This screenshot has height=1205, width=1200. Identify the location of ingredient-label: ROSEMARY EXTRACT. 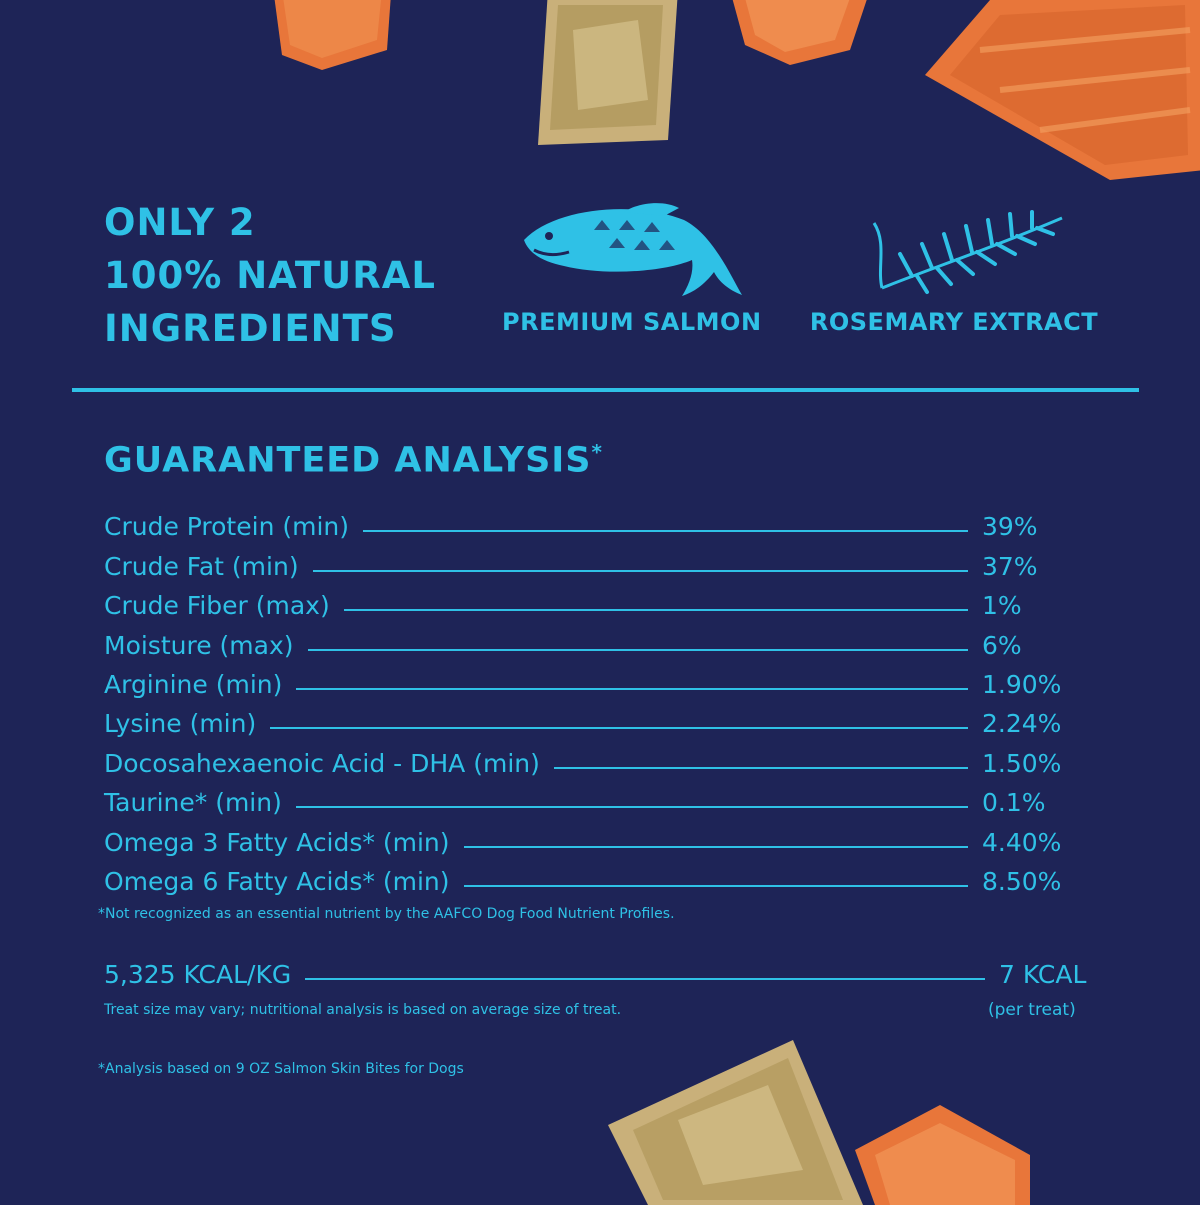
(954, 322).